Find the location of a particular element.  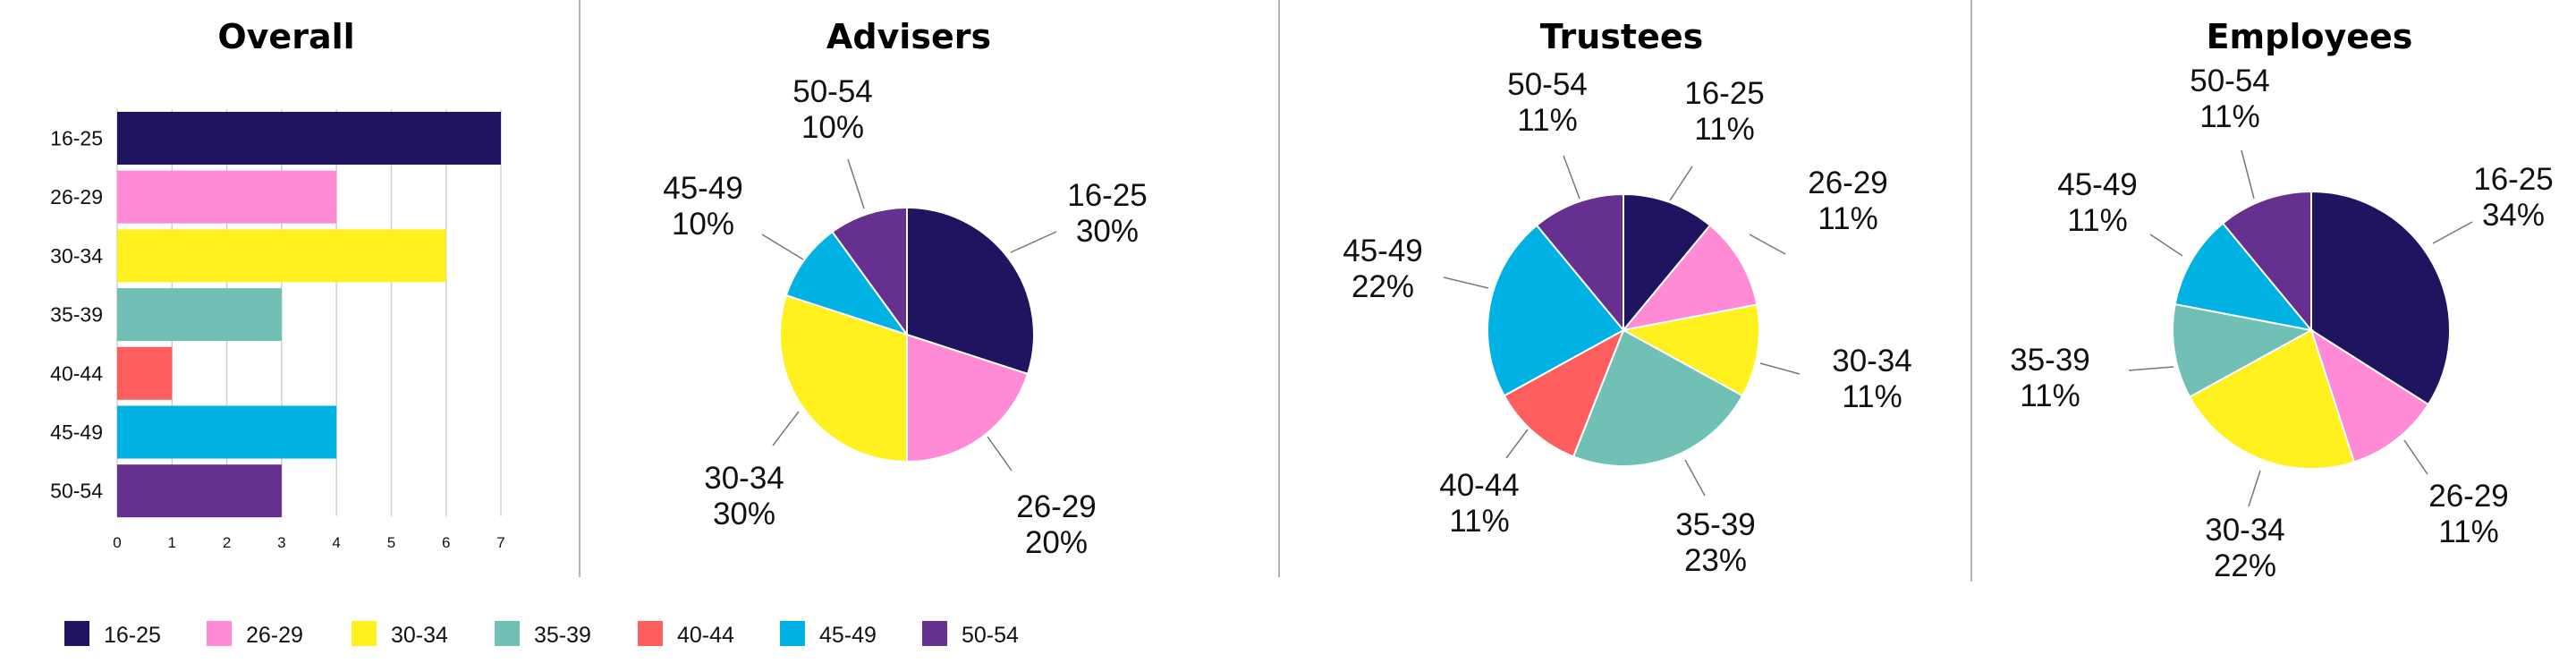

chart-title: Overall is located at coordinates (285, 36).